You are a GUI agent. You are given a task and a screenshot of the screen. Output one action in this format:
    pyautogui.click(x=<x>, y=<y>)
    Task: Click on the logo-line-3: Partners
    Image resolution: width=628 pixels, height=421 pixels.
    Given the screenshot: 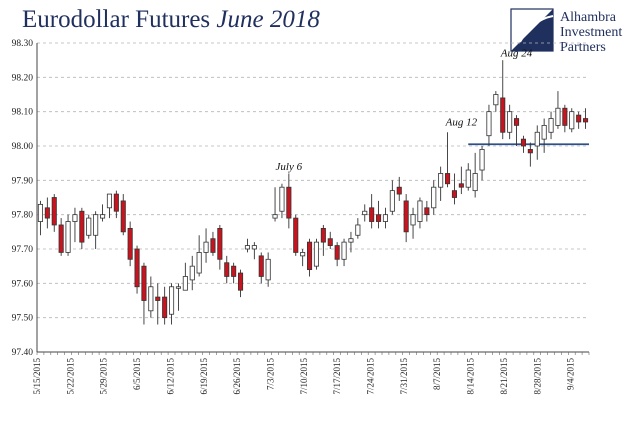 What is the action you would take?
    pyautogui.click(x=583, y=47)
    